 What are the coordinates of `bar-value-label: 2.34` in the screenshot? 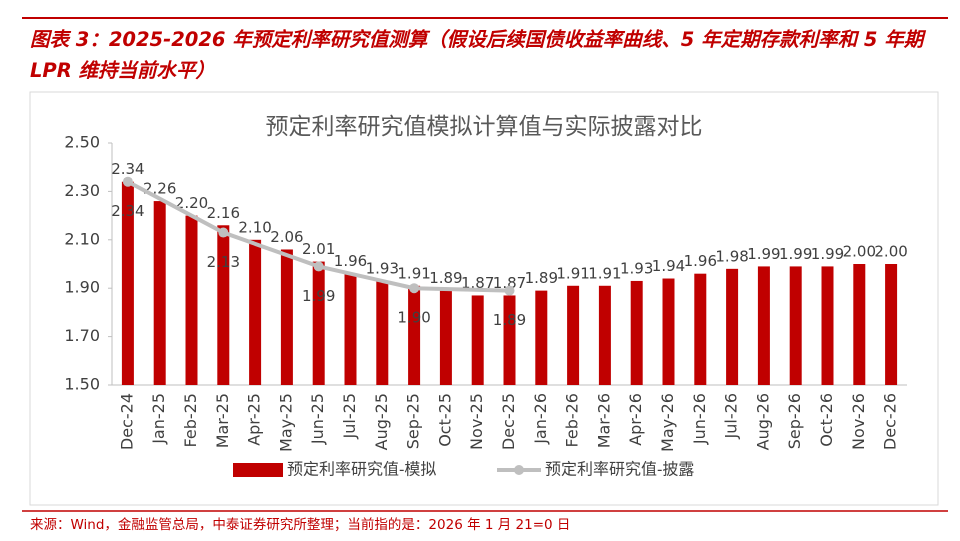 It's located at (127, 169).